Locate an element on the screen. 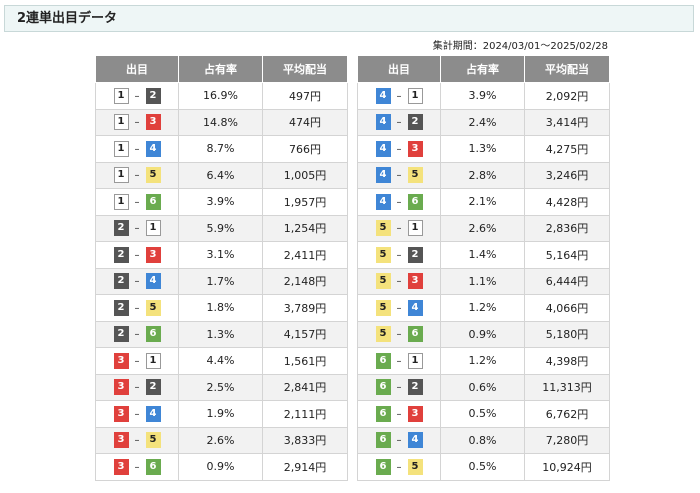 The image size is (700, 493). payout-cell: 2,914円 is located at coordinates (305, 467).